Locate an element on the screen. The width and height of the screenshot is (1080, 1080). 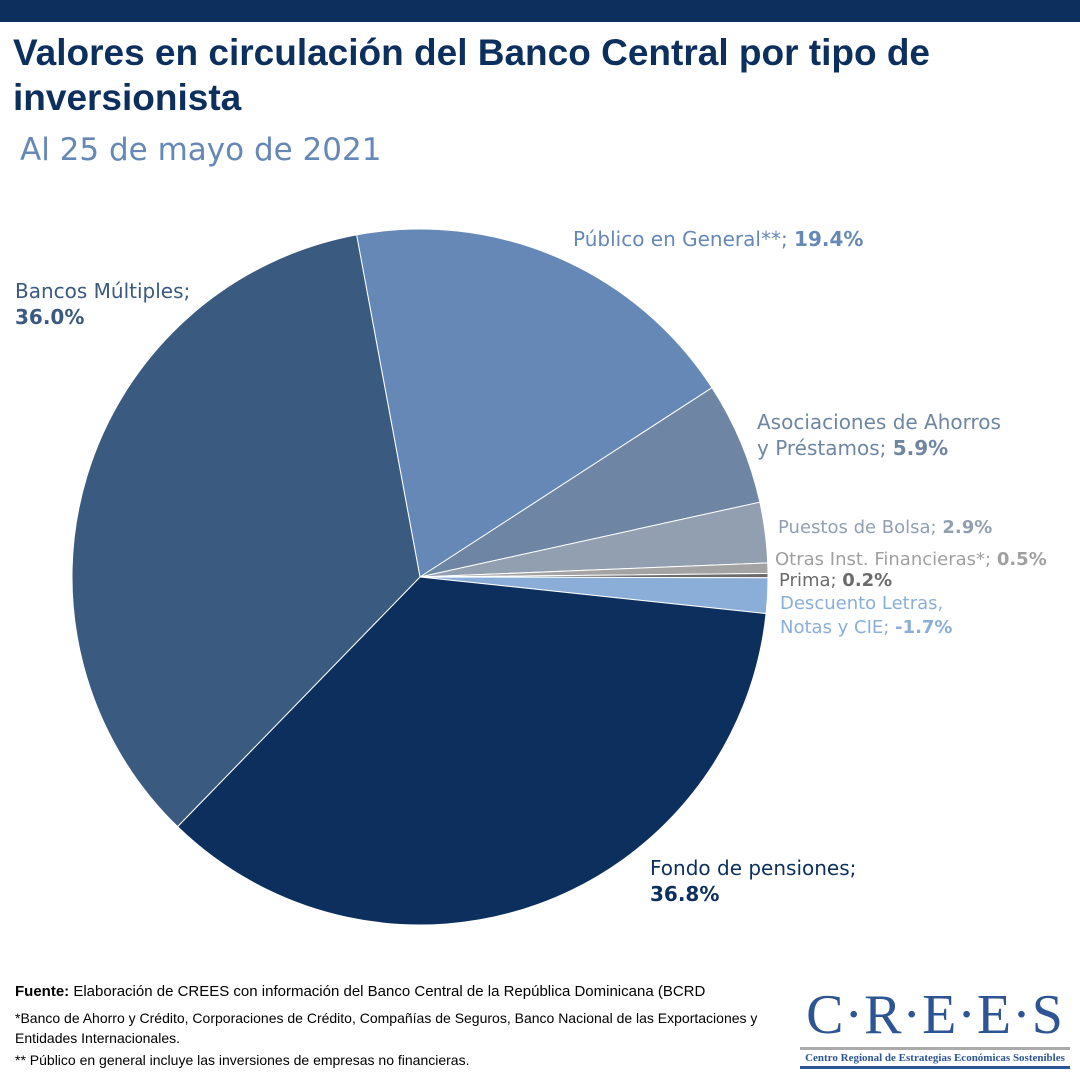
logo-wordmark: C·R·E·E·S is located at coordinates (935, 1015).